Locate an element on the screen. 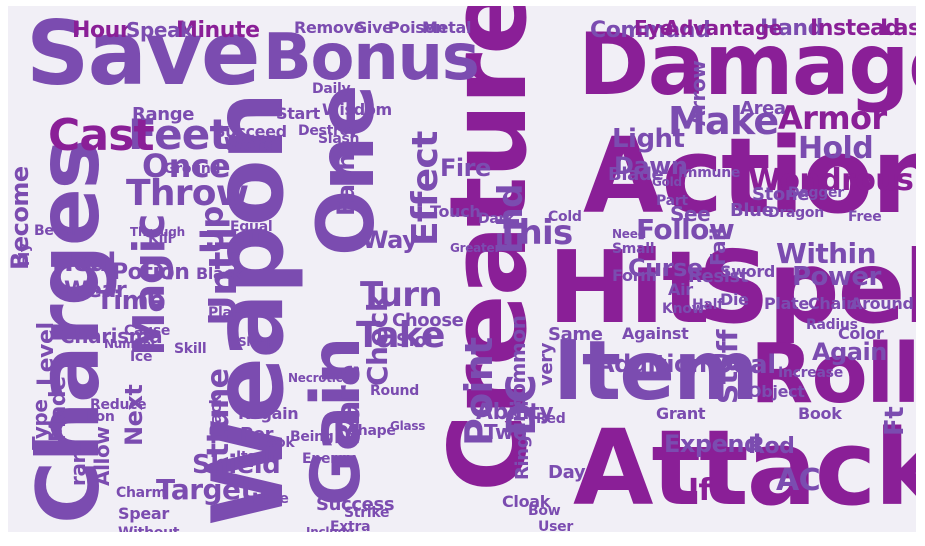 The height and width of the screenshot is (546, 925). cloud-word: Strike is located at coordinates (367, 513).